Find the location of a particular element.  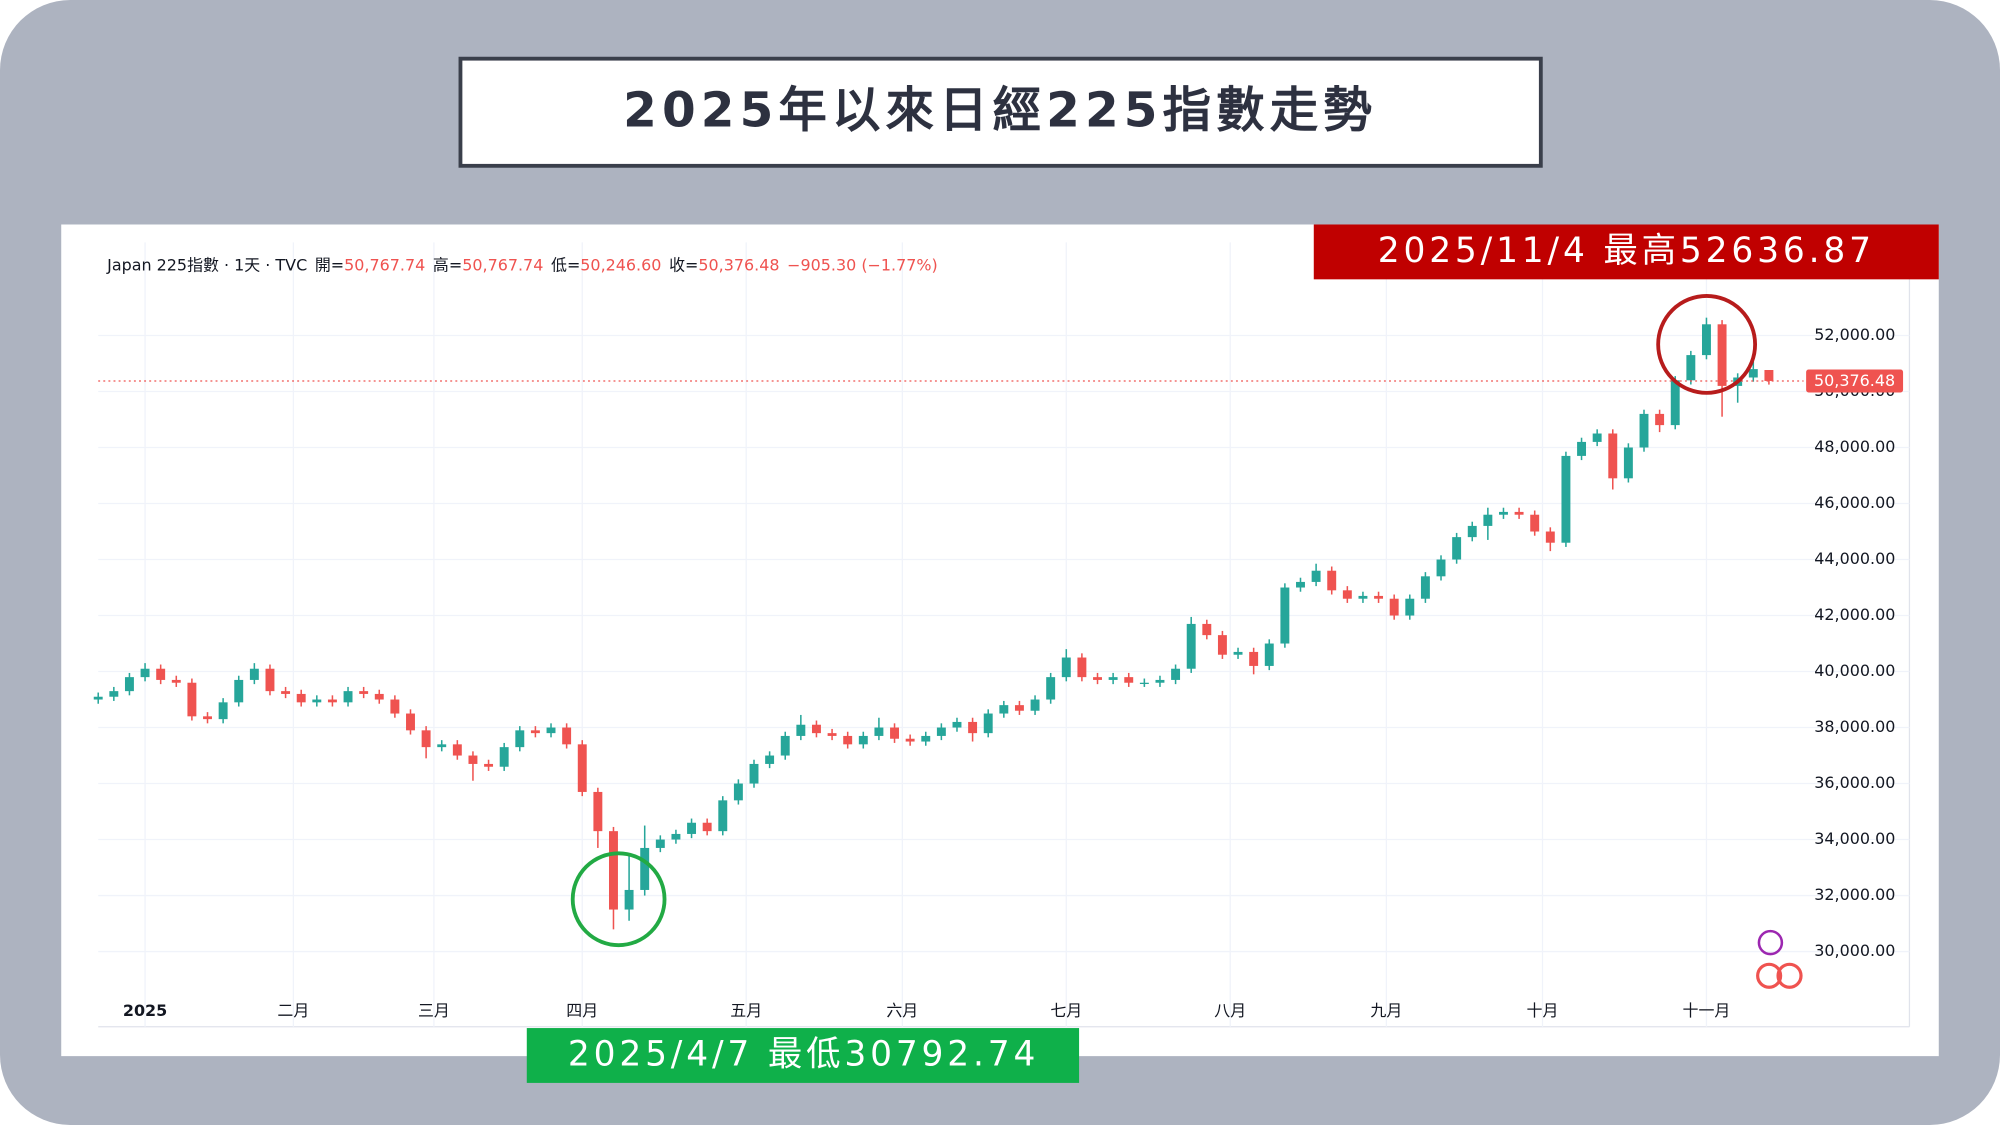

legend-text: 收= is located at coordinates (683, 264).